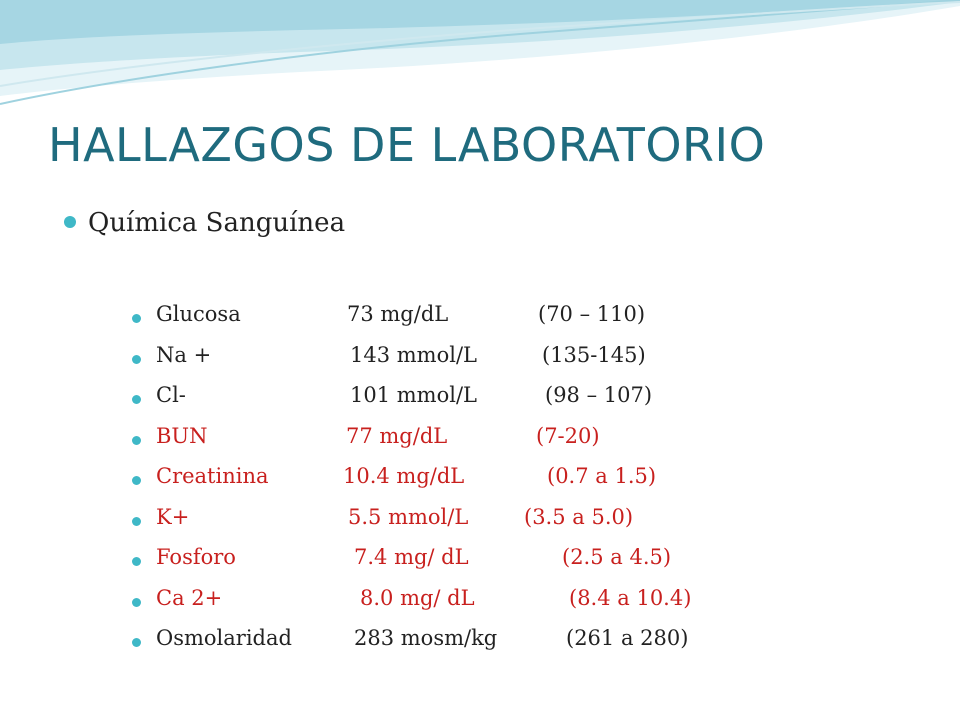  Describe the element at coordinates (592, 314) in the screenshot. I see `lab-reference-range: (70 – 110)` at that location.